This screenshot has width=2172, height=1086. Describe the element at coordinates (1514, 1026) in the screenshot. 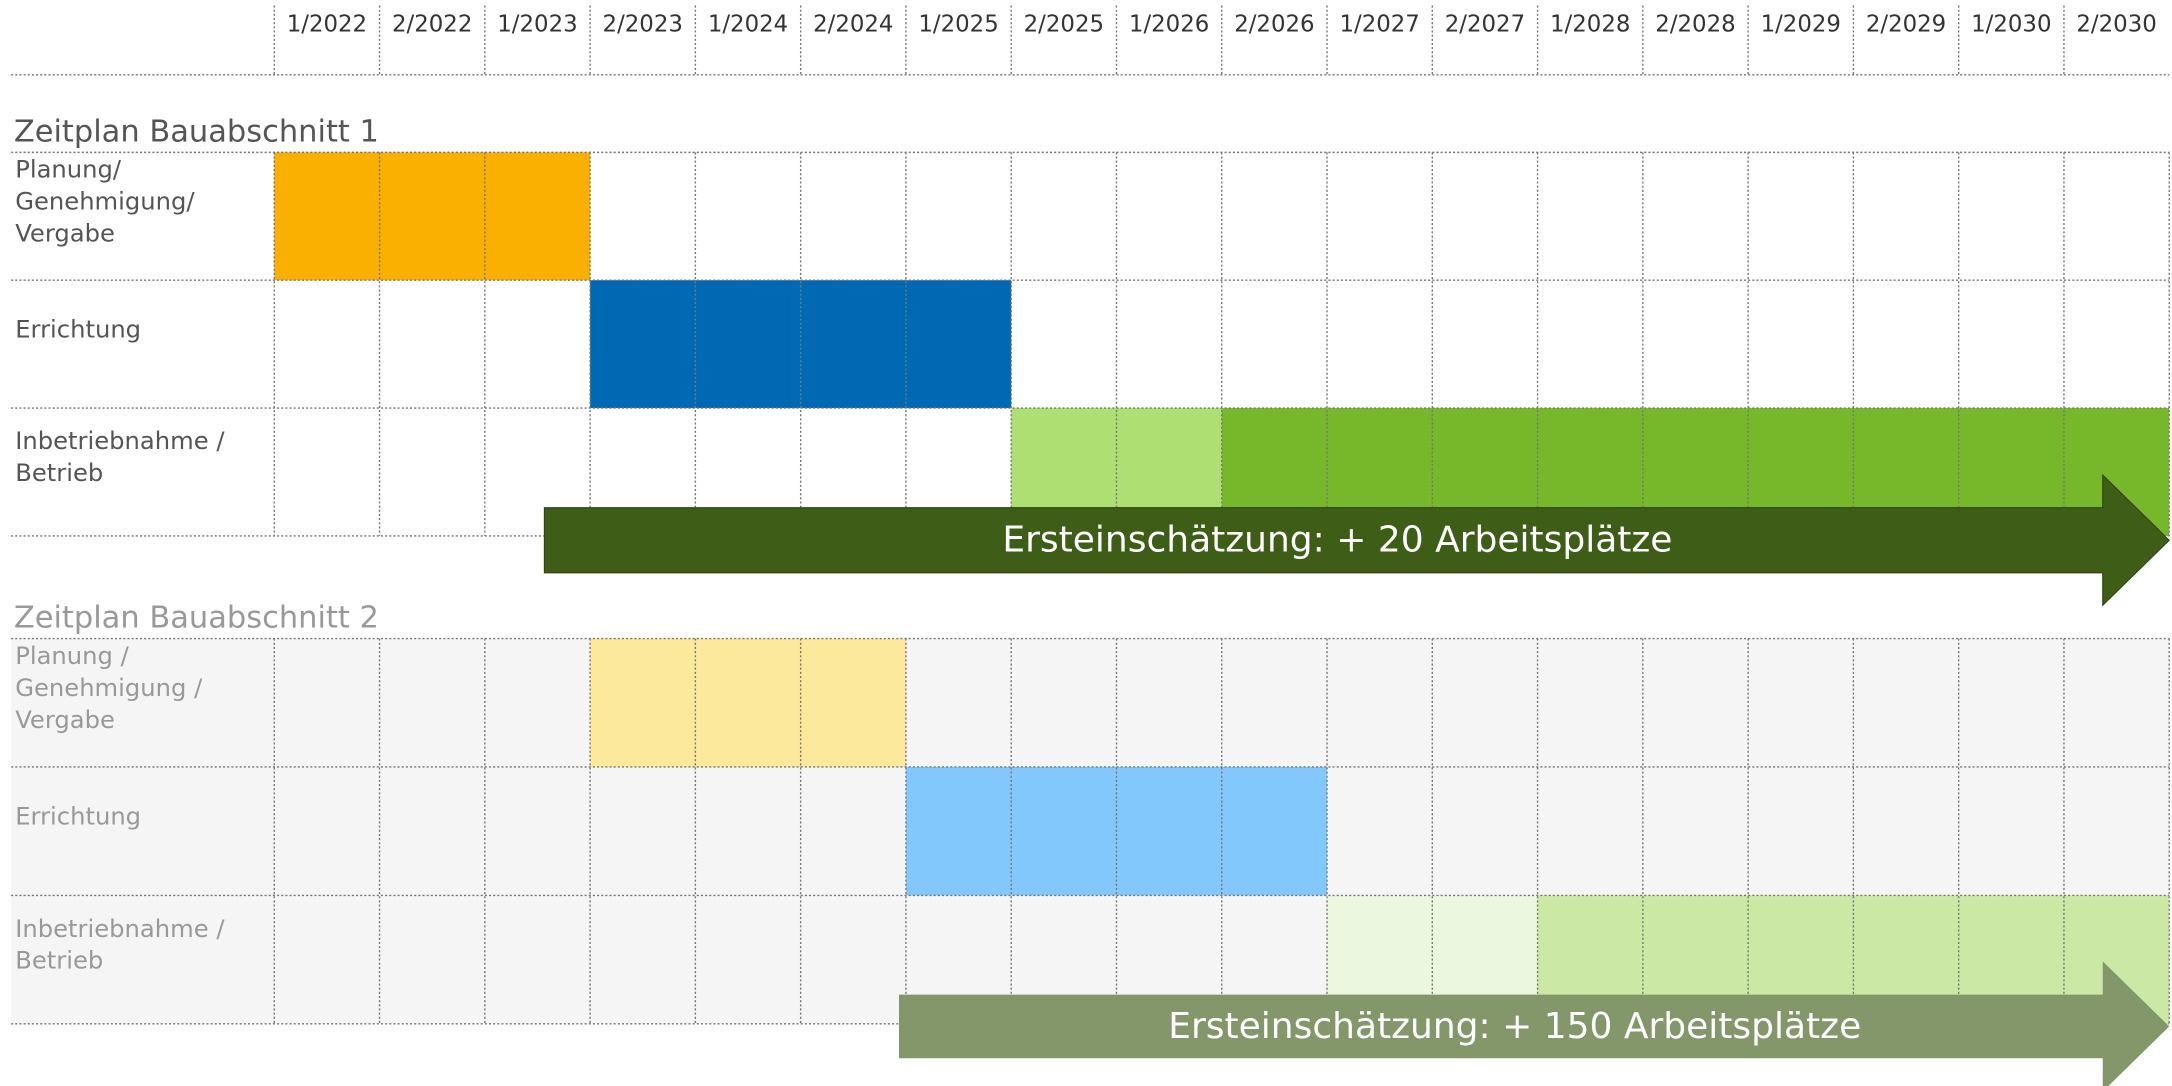

I see `arrow-label: Ersteinschätzung: + 150 Arbeitsplätze` at that location.